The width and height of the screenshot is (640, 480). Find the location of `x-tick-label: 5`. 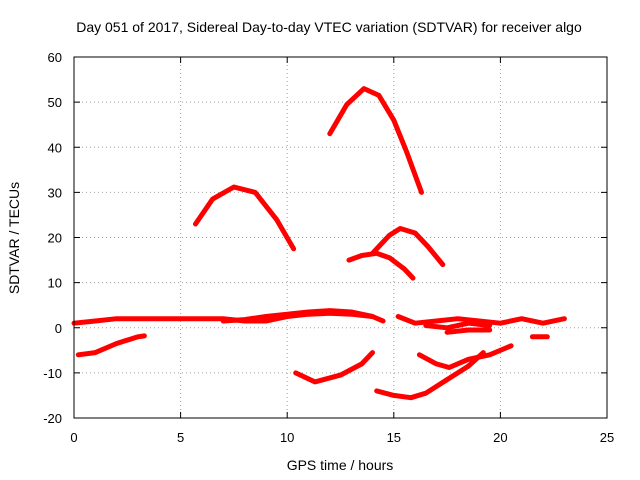

x-tick-label: 5 is located at coordinates (180, 437).